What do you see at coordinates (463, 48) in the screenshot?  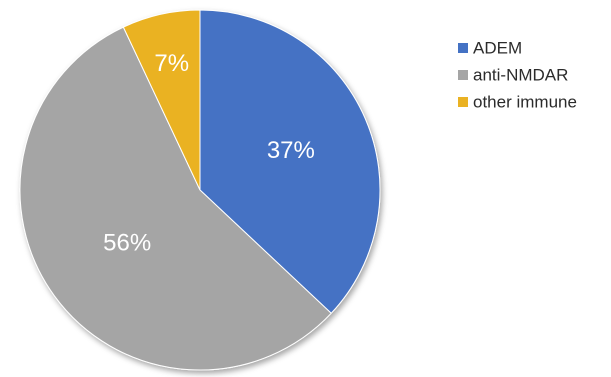 I see `legend-swatch-adem` at bounding box center [463, 48].